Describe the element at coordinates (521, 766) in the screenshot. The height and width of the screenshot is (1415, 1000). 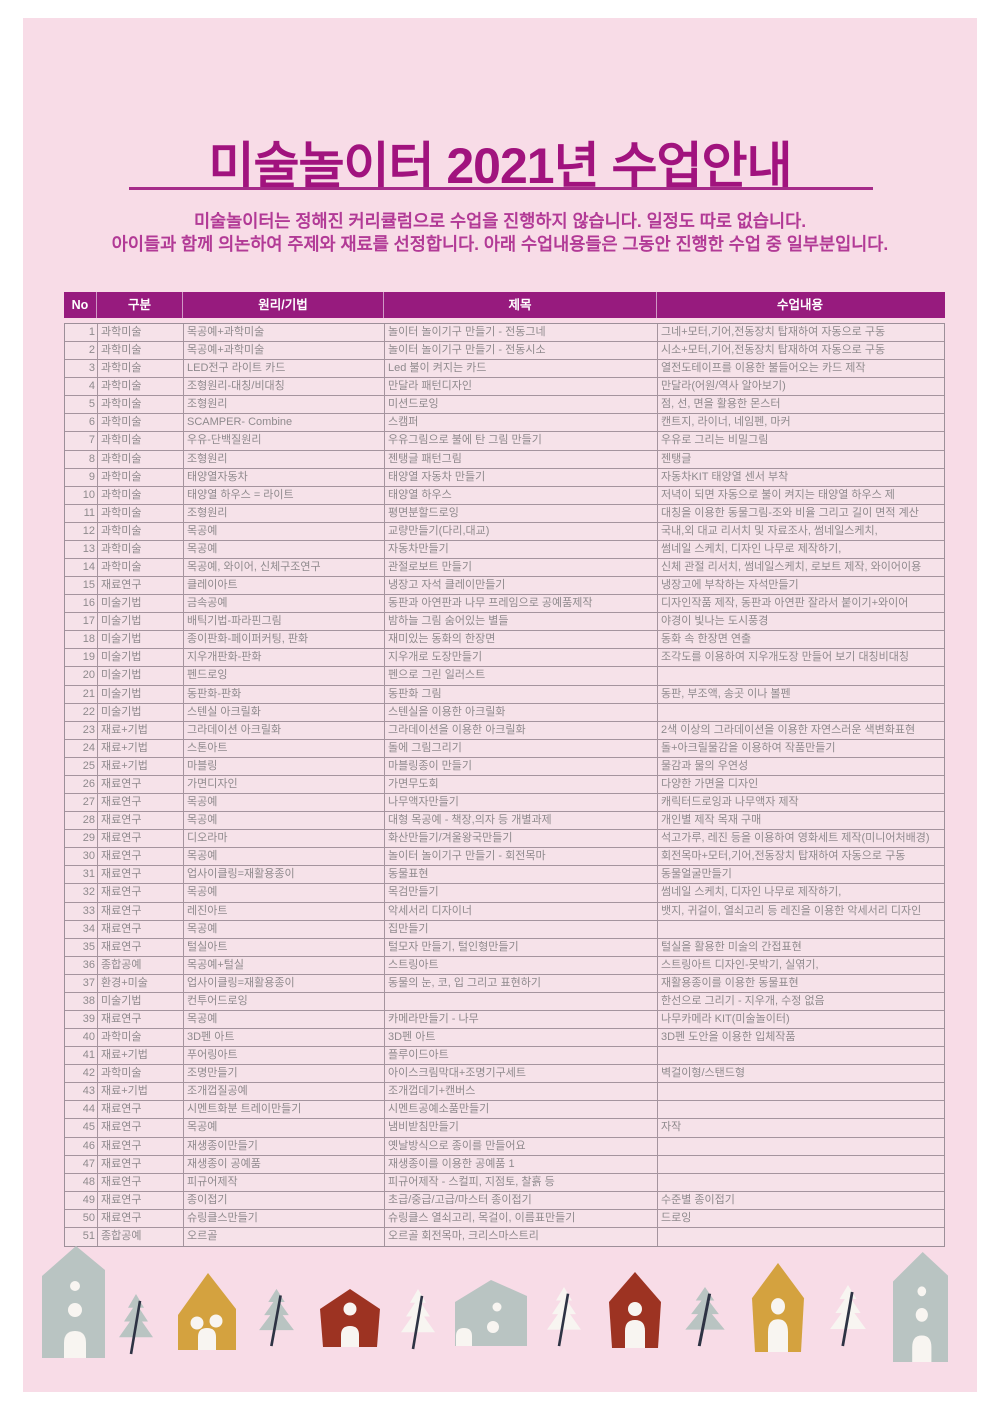
I see `cell-title: 마블링종이 만들기` at that location.